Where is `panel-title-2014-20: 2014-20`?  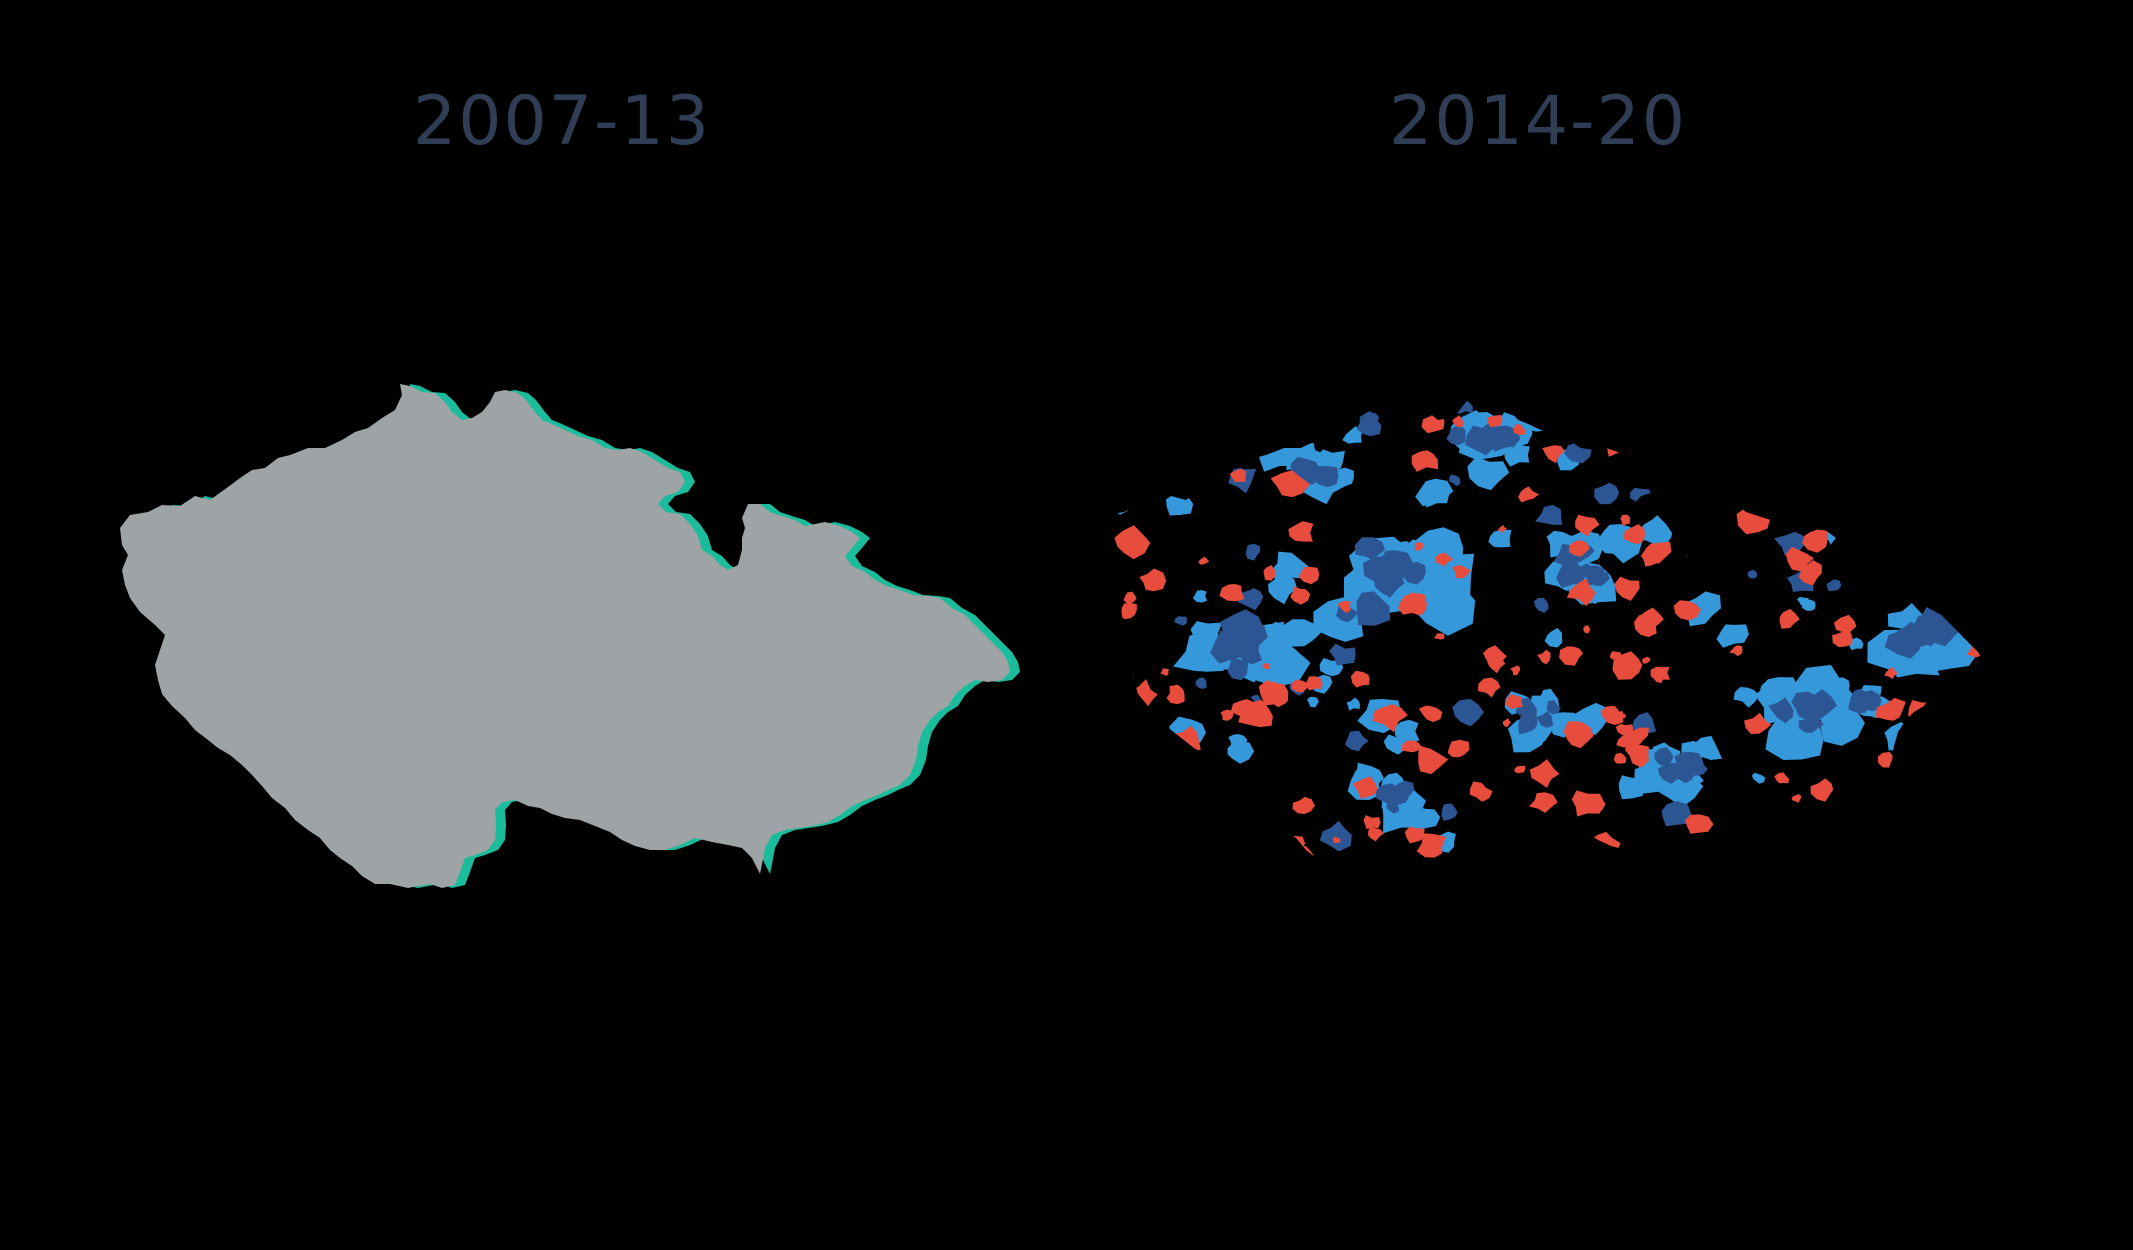 panel-title-2014-20: 2014-20 is located at coordinates (1538, 121).